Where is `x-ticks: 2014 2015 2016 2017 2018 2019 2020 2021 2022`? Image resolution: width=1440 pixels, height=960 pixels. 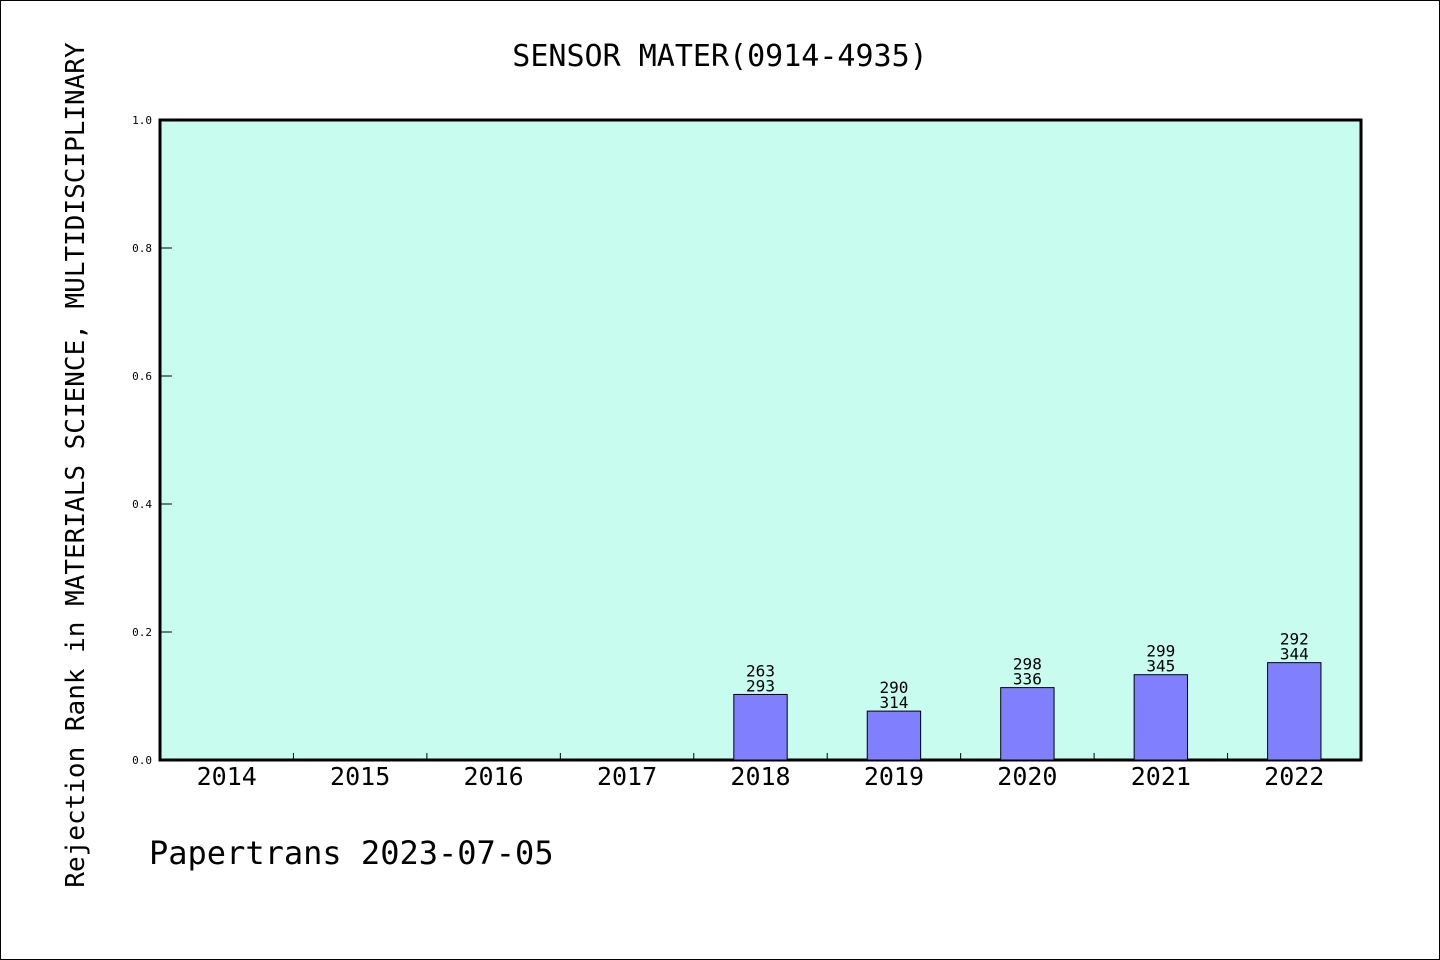
x-ticks: 2014 2015 2016 2017 2018 2019 2020 2021 2022 is located at coordinates (760, 772).